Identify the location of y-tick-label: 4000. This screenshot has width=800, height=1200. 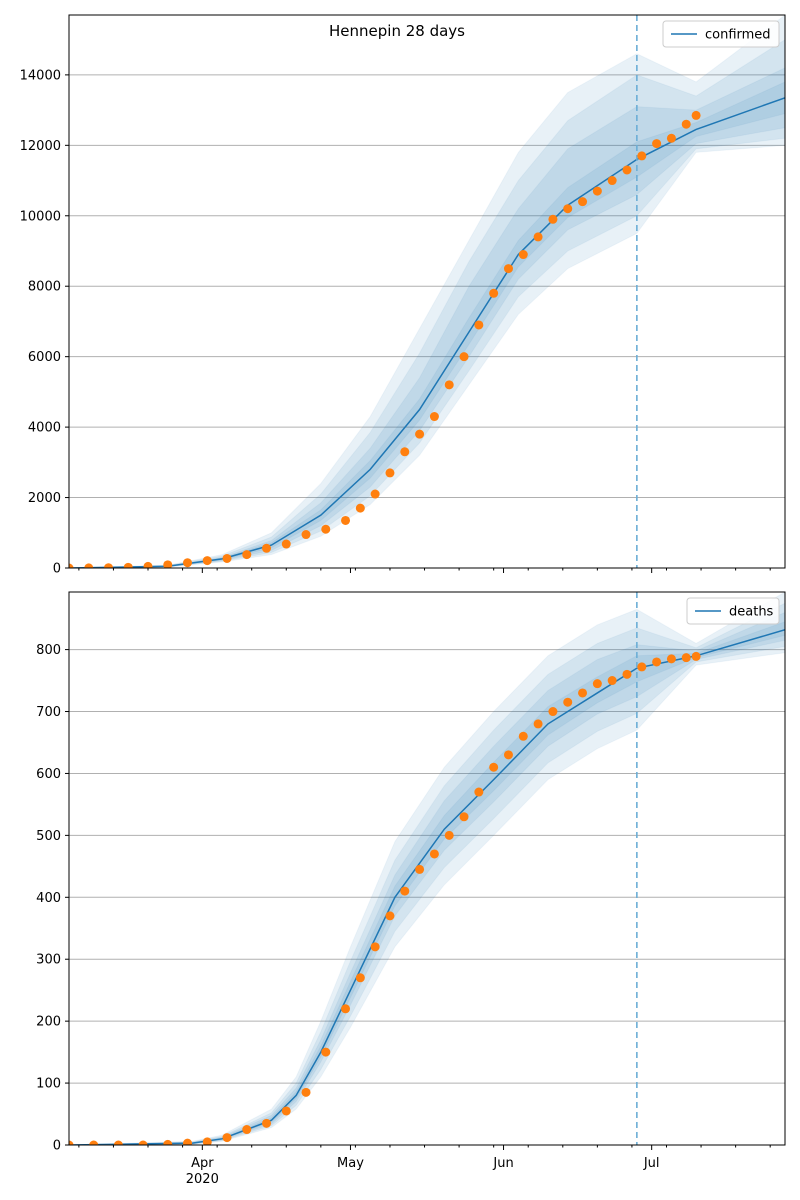
(44, 428).